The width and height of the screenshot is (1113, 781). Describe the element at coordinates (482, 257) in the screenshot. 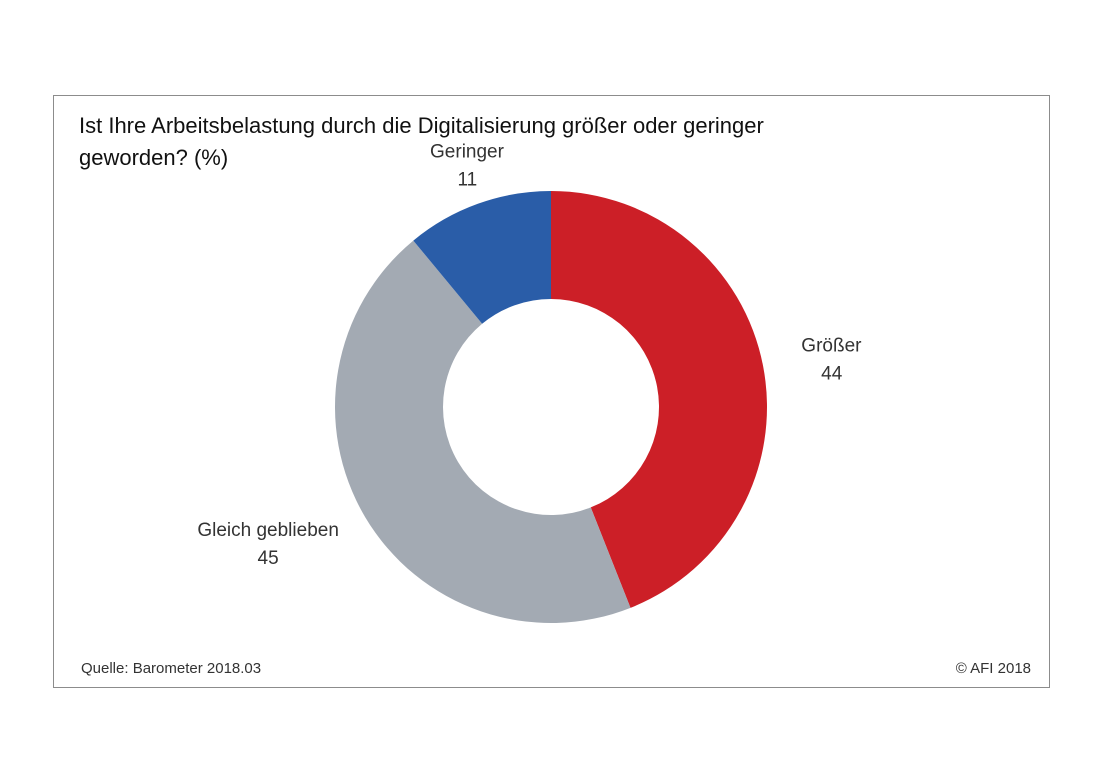

I see `slice-geringer` at that location.